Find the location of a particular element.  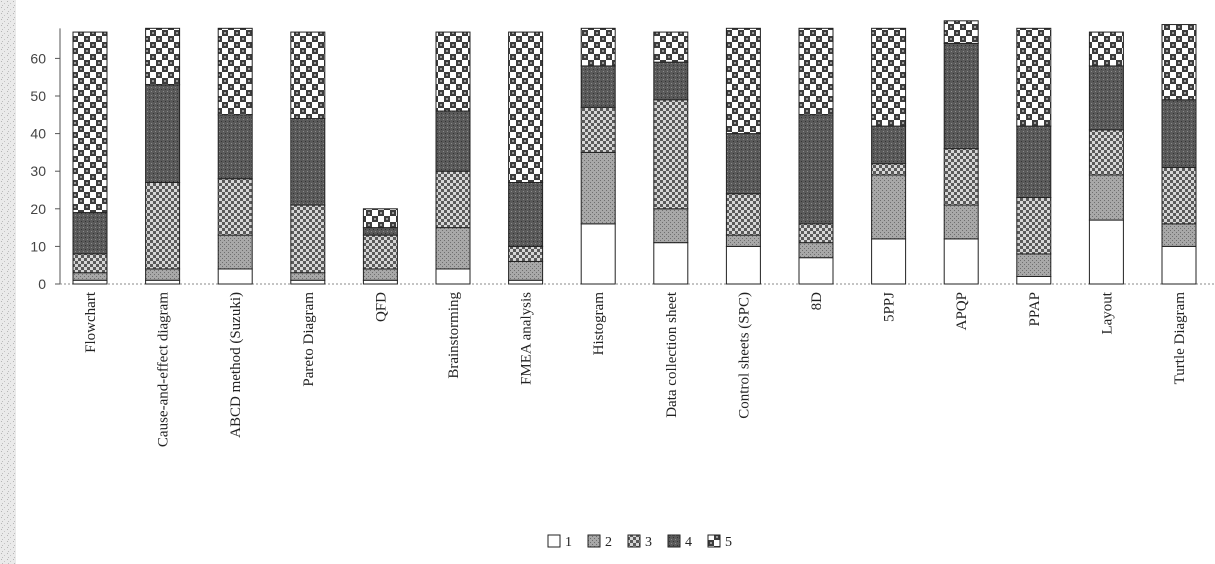

legend-label-5: 5 is located at coordinates (728, 542).